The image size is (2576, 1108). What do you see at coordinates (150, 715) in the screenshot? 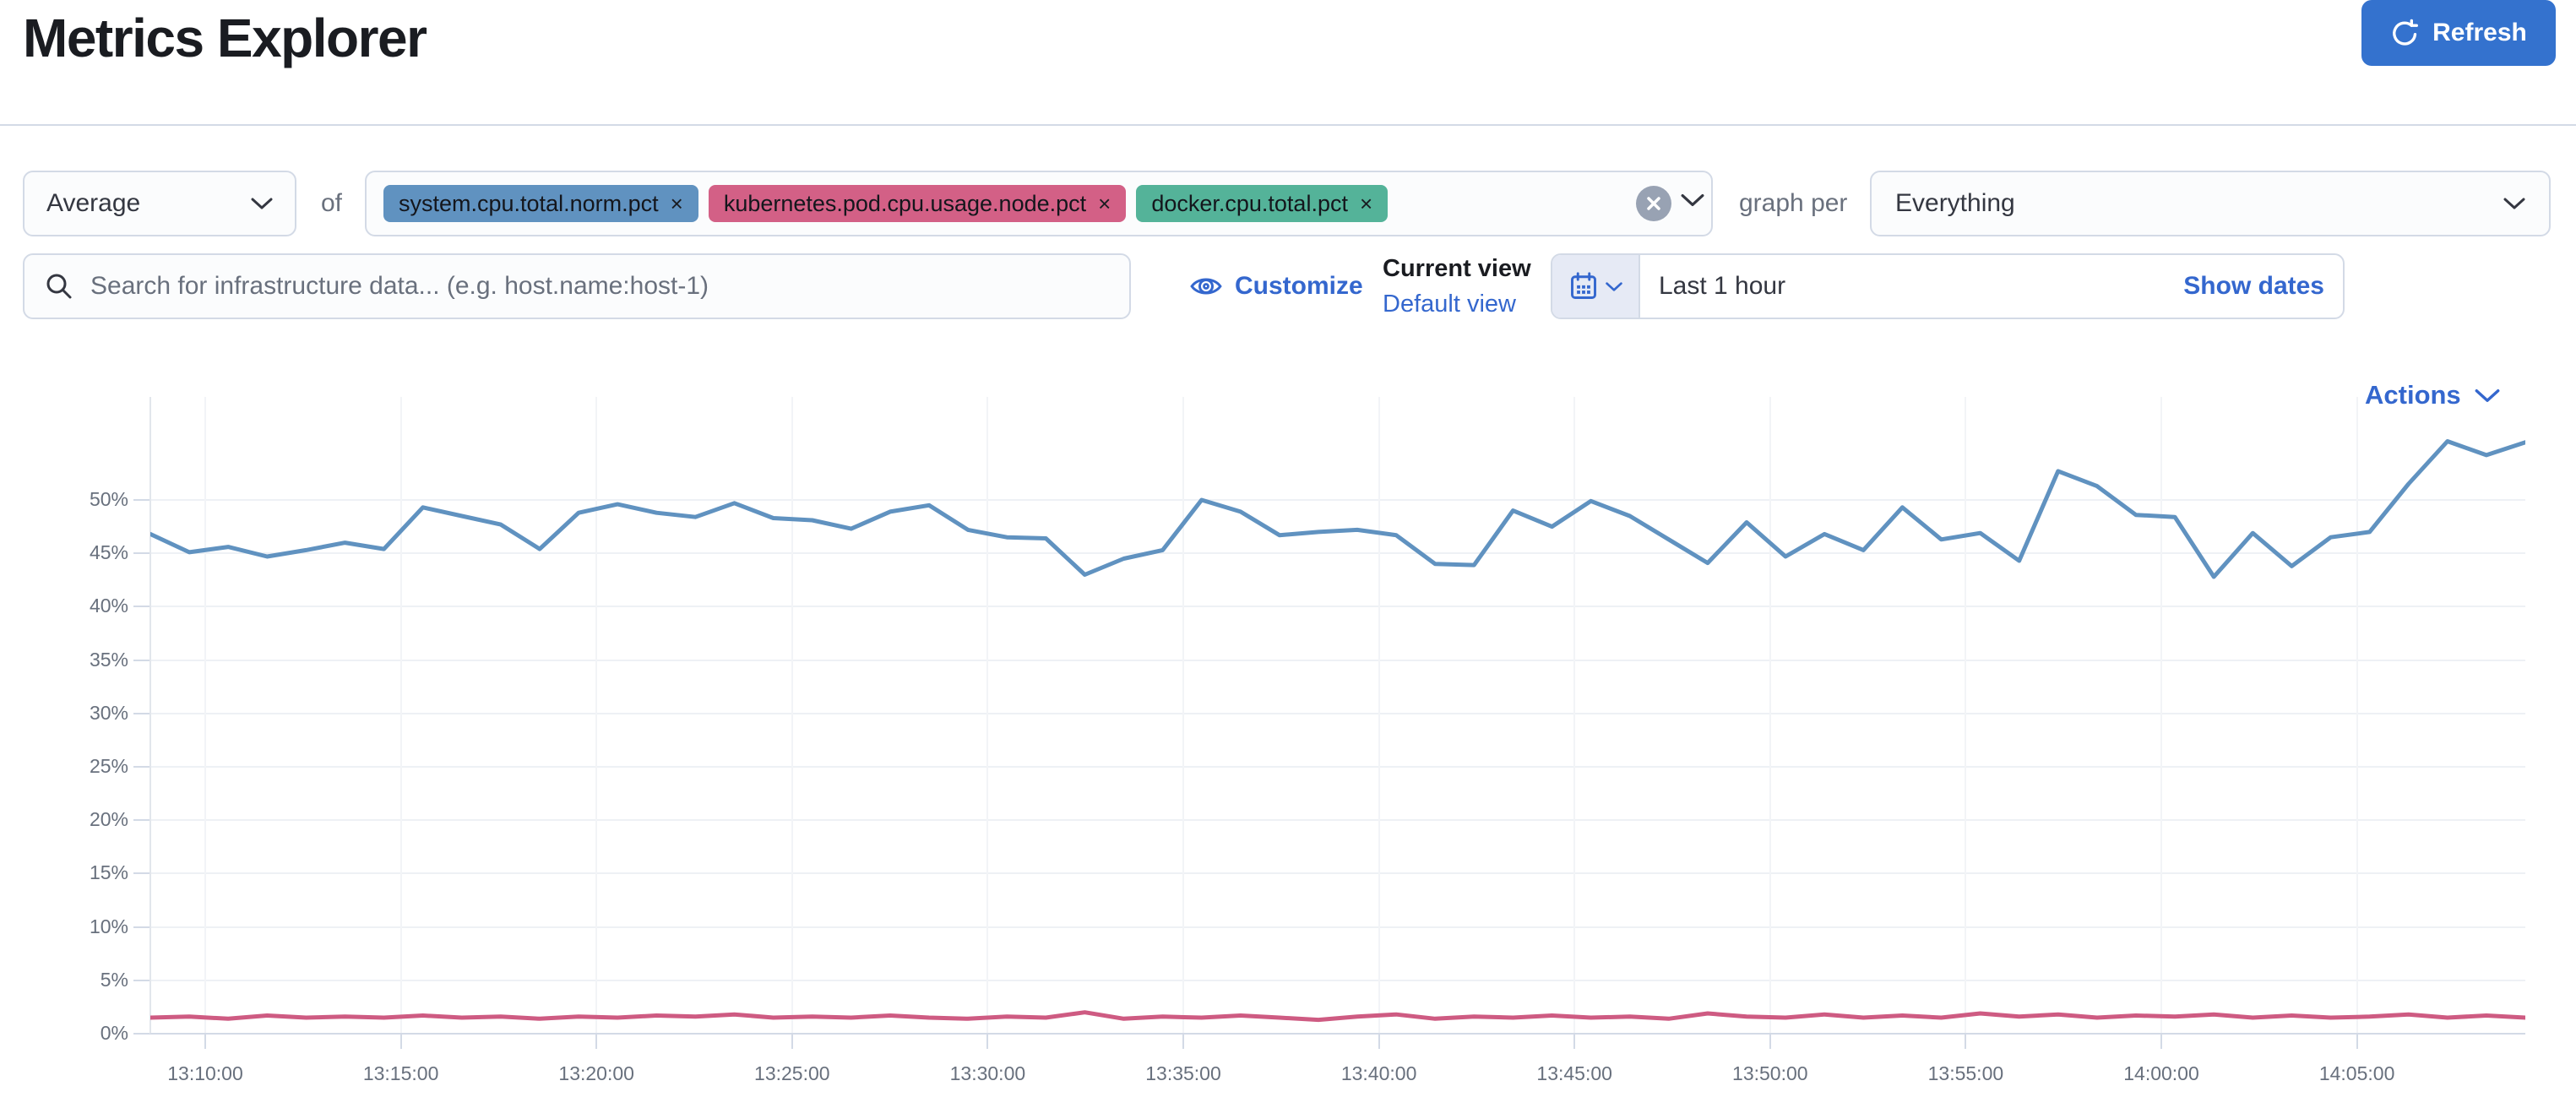
I see `y-axis-line` at bounding box center [150, 715].